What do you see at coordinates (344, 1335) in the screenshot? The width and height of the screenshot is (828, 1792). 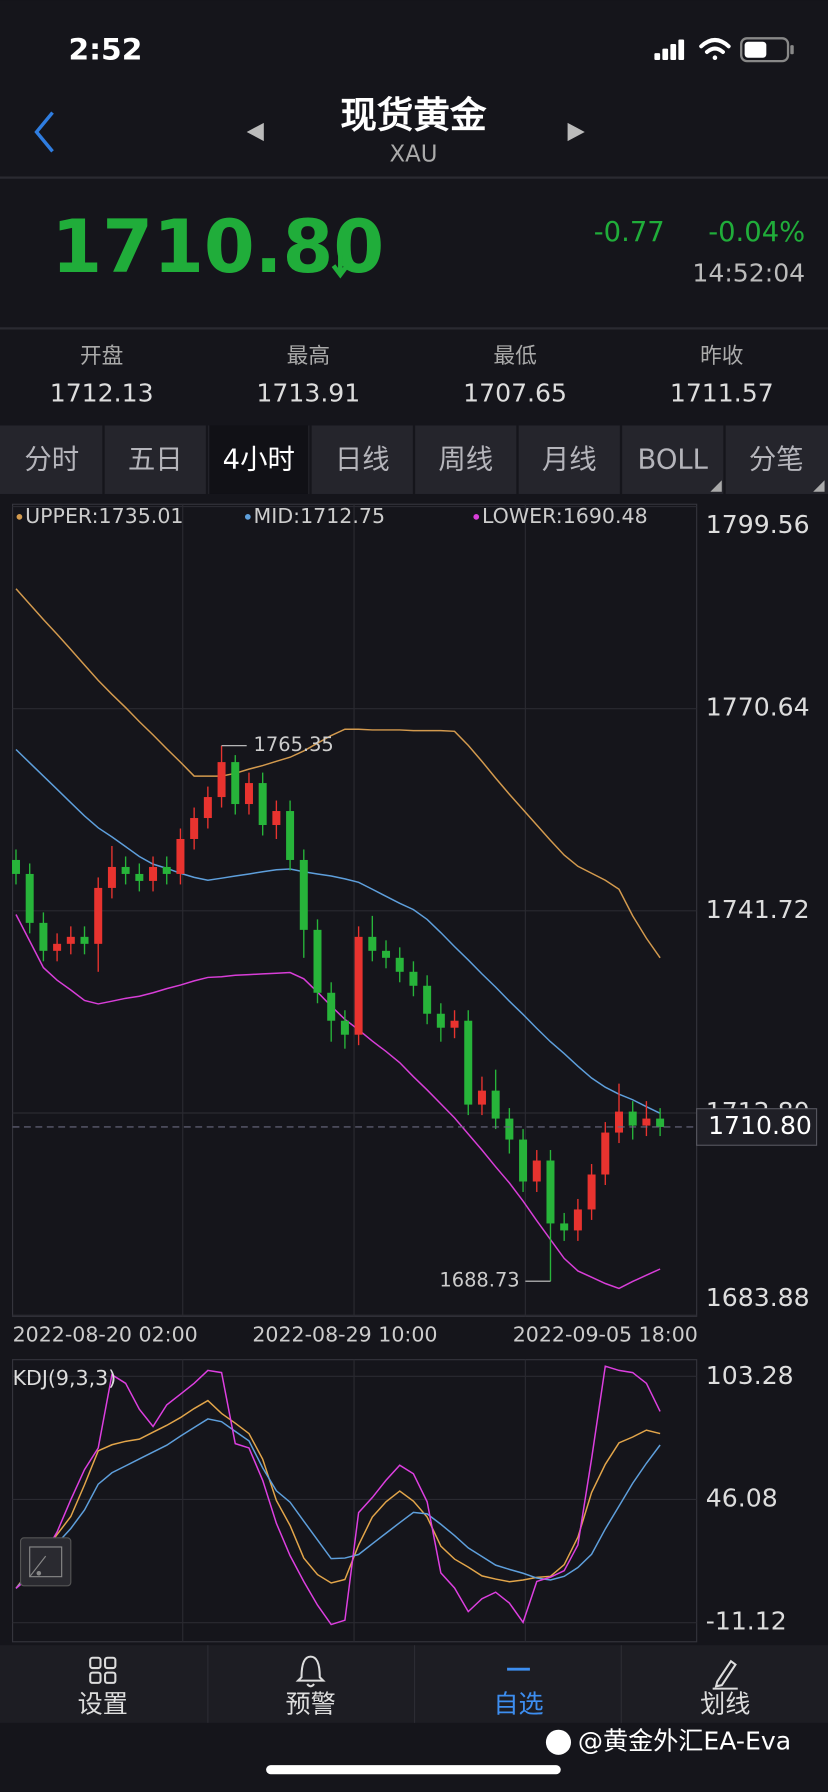 I see `x-tick-label: 2022-08-29 10:00` at bounding box center [344, 1335].